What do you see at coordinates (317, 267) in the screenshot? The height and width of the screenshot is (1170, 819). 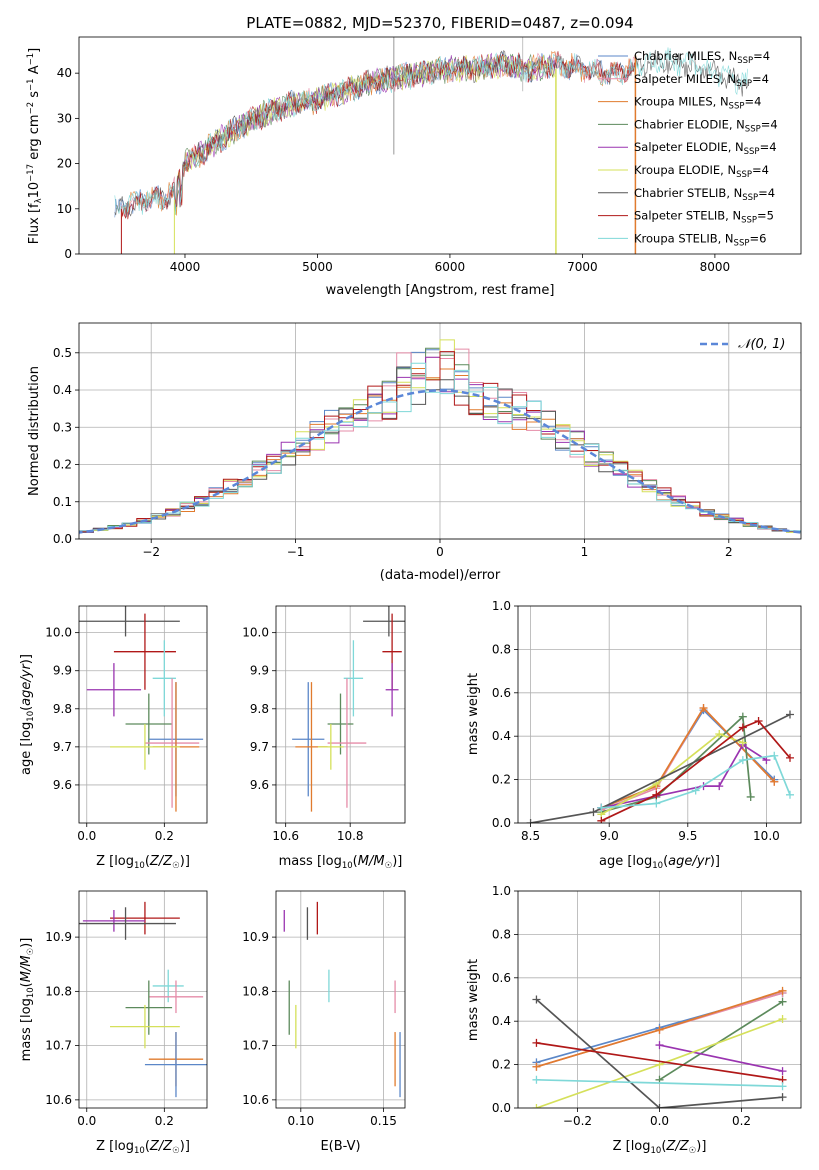 I see `x-tick-label: 5000` at bounding box center [317, 267].